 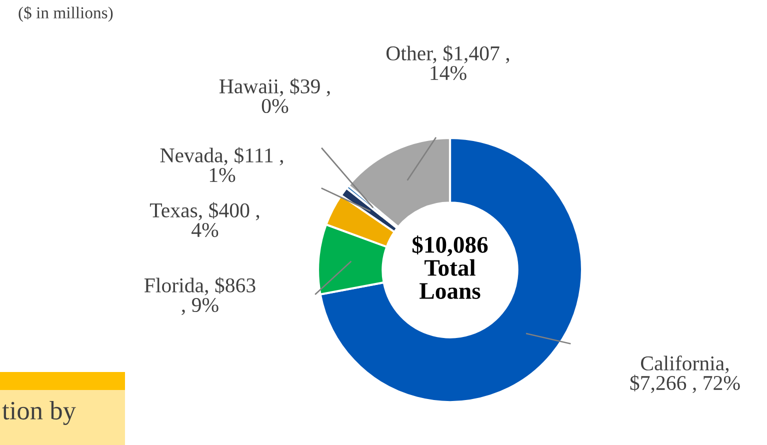 What do you see at coordinates (205, 220) in the screenshot?
I see `slice-label: Texas, $400 , 4%` at bounding box center [205, 220].